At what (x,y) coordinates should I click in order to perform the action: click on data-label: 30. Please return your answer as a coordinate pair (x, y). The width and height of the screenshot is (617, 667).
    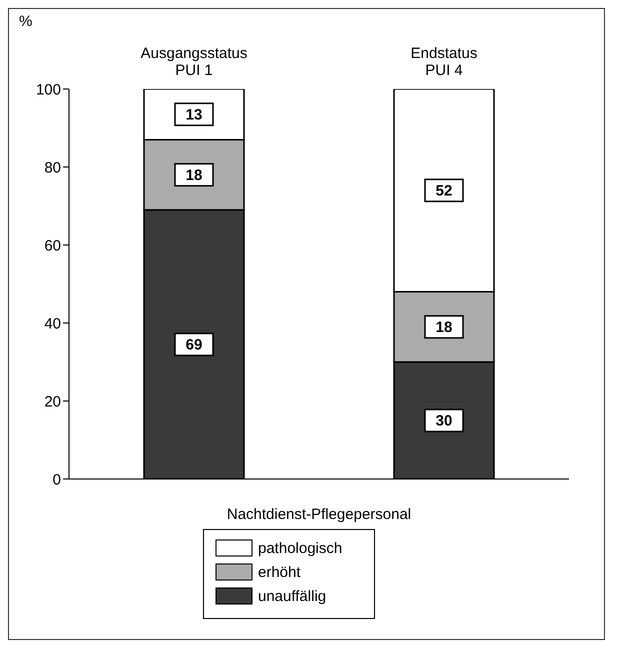
    Looking at the image, I should click on (444, 421).